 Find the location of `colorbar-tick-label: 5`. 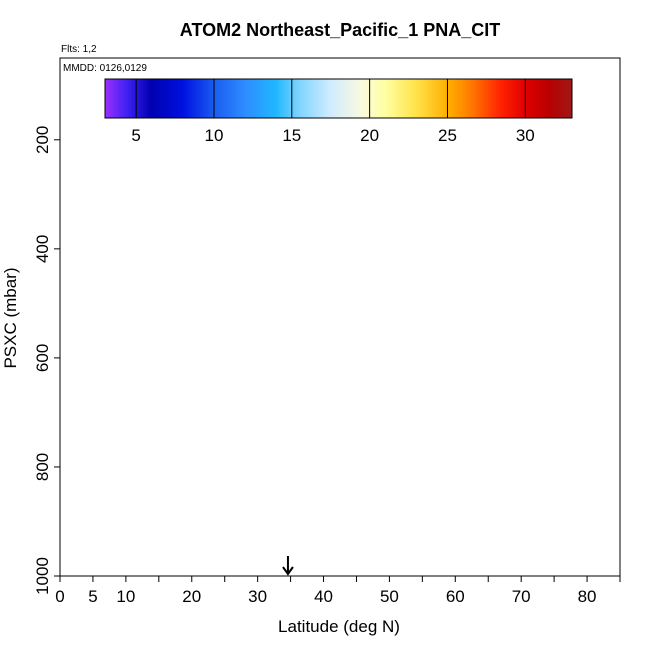

colorbar-tick-label: 5 is located at coordinates (135, 135).